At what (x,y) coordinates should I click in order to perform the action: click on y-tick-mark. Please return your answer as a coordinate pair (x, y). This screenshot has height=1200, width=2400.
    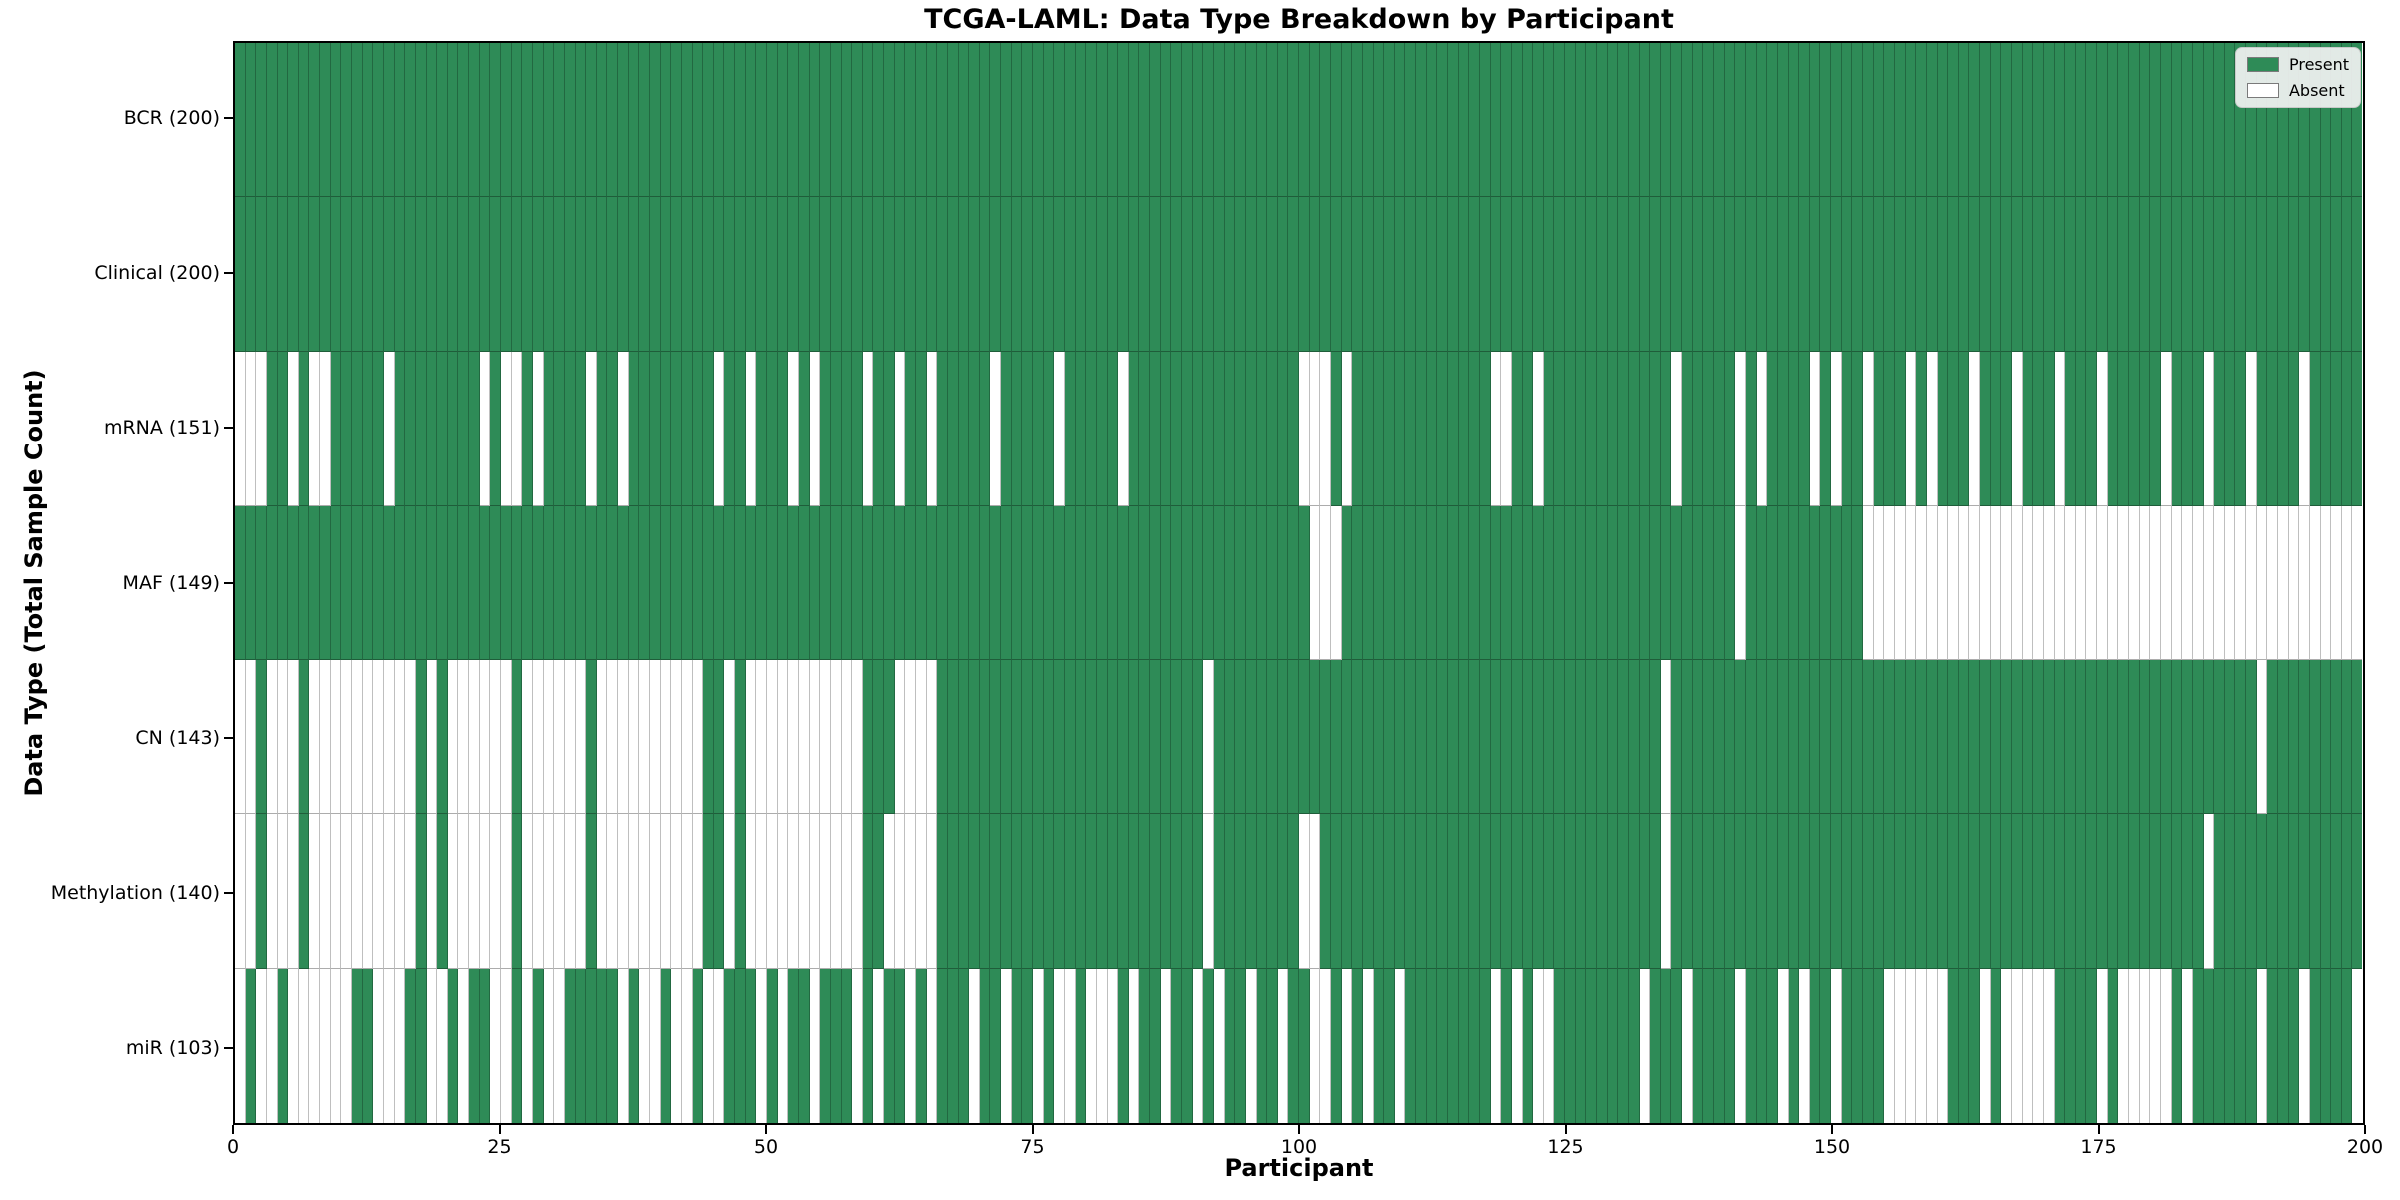
    Looking at the image, I should click on (228, 892).